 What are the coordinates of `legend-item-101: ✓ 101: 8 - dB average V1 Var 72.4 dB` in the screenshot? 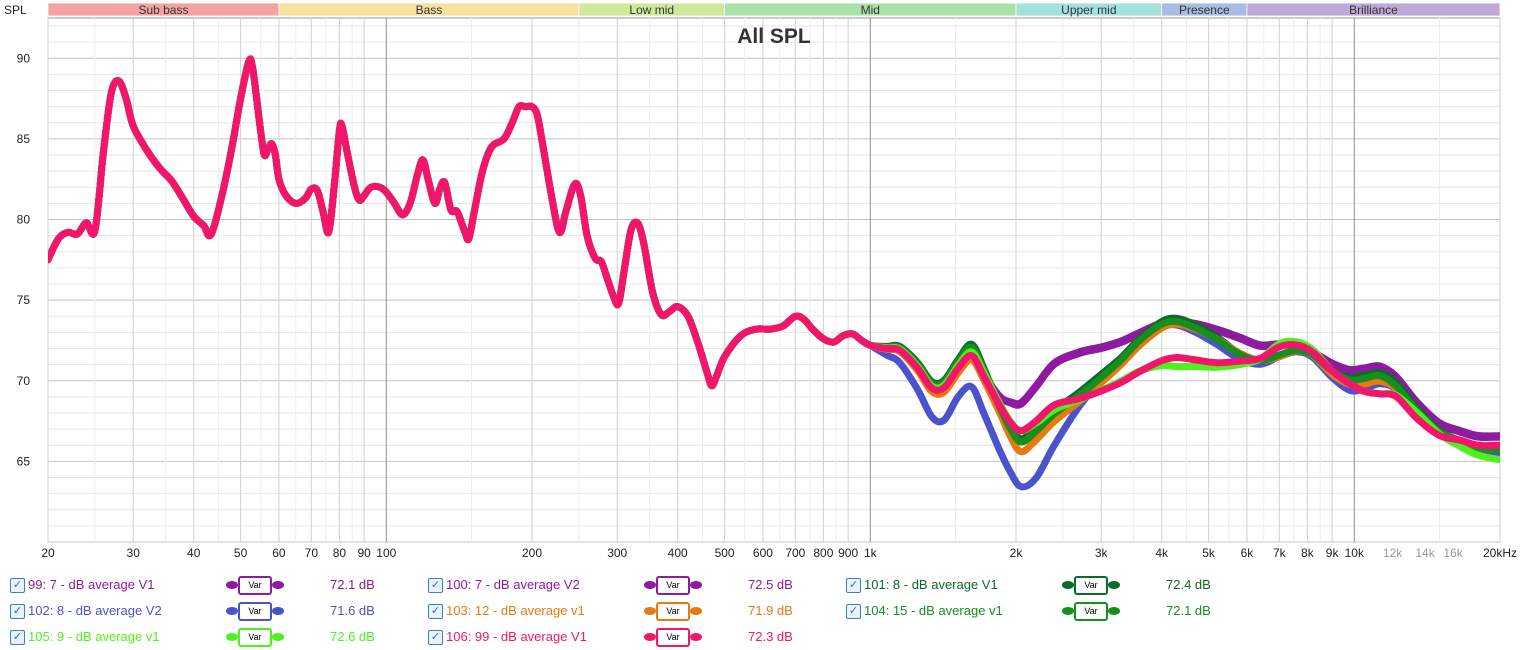 It's located at (1046, 585).